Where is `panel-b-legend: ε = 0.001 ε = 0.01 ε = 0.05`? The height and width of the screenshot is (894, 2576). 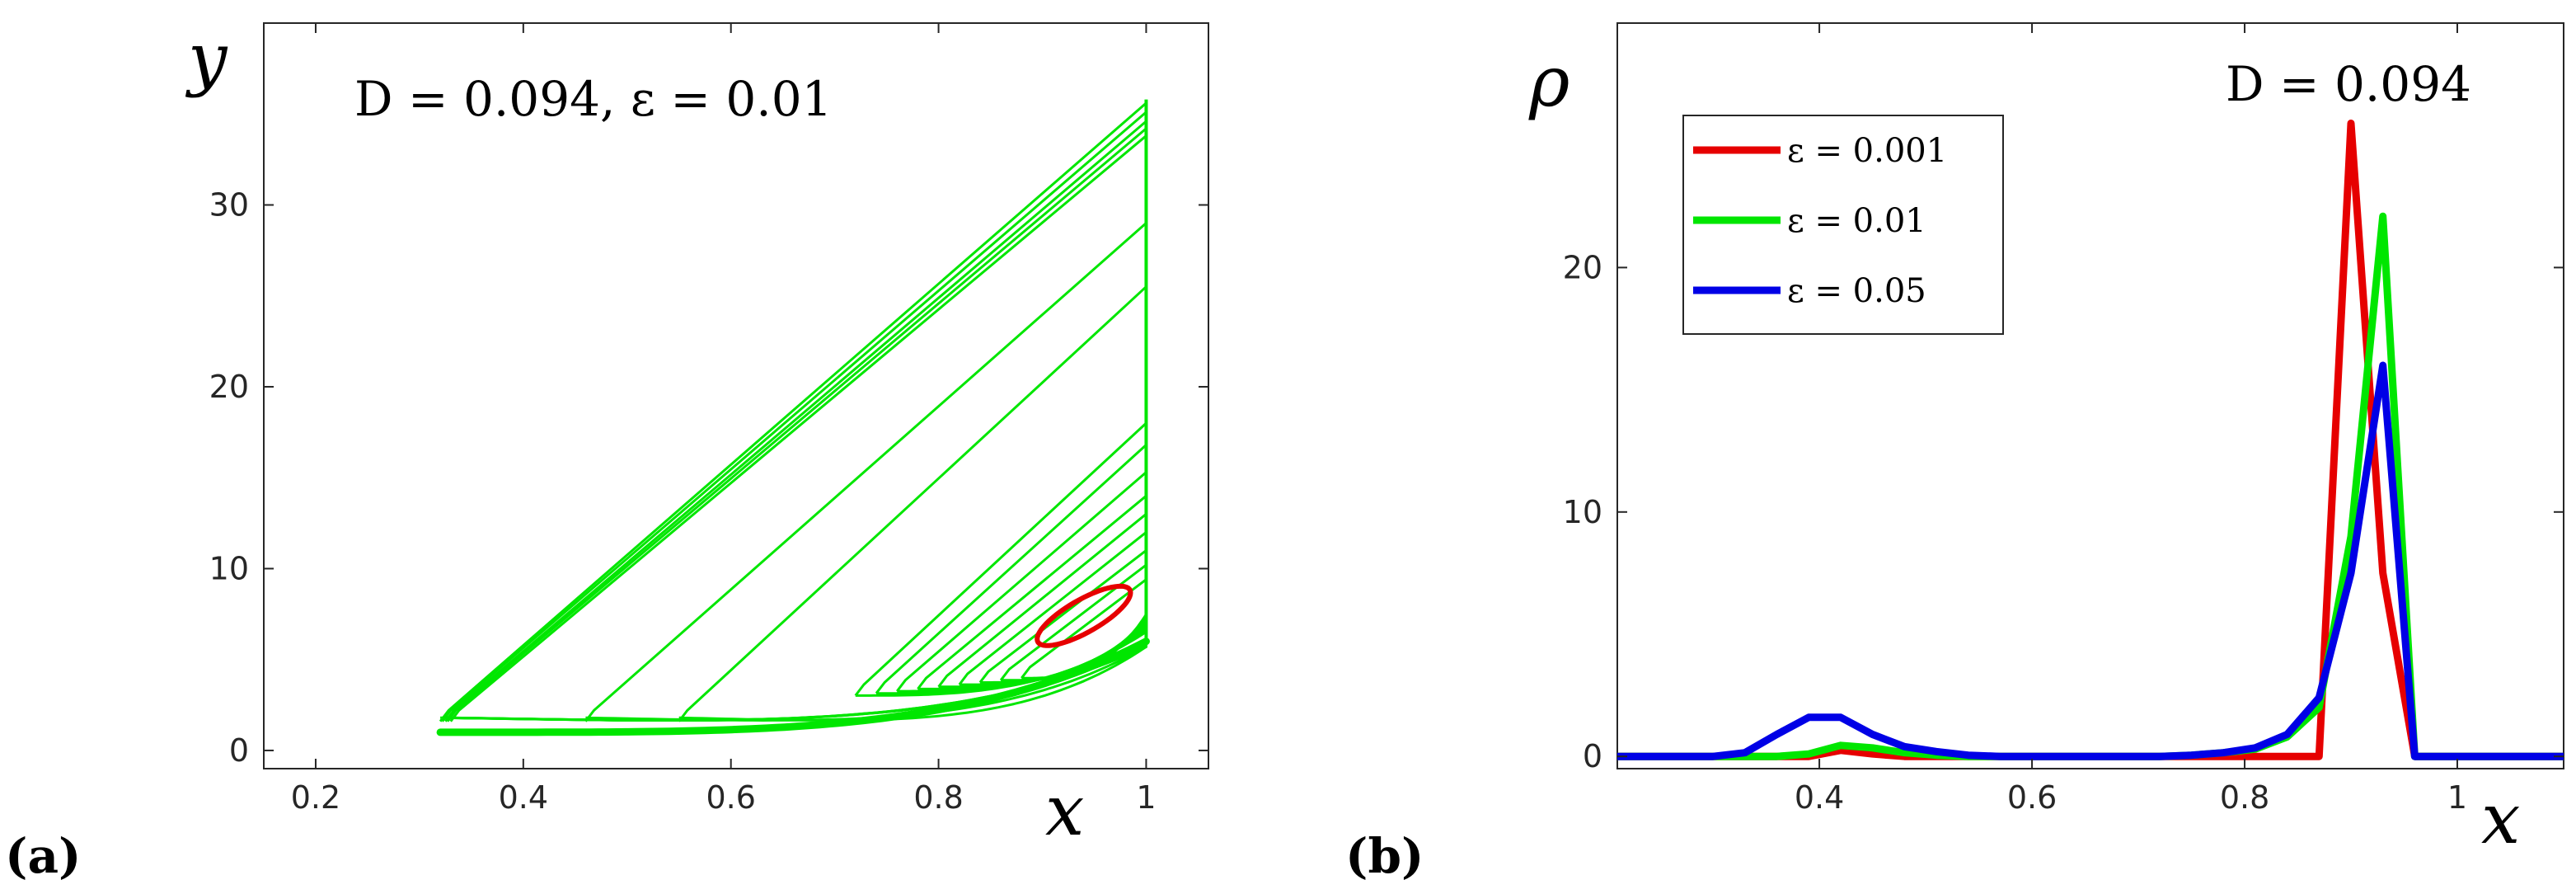
panel-b-legend: ε = 0.001 ε = 0.01 ε = 0.05 is located at coordinates (1843, 225).